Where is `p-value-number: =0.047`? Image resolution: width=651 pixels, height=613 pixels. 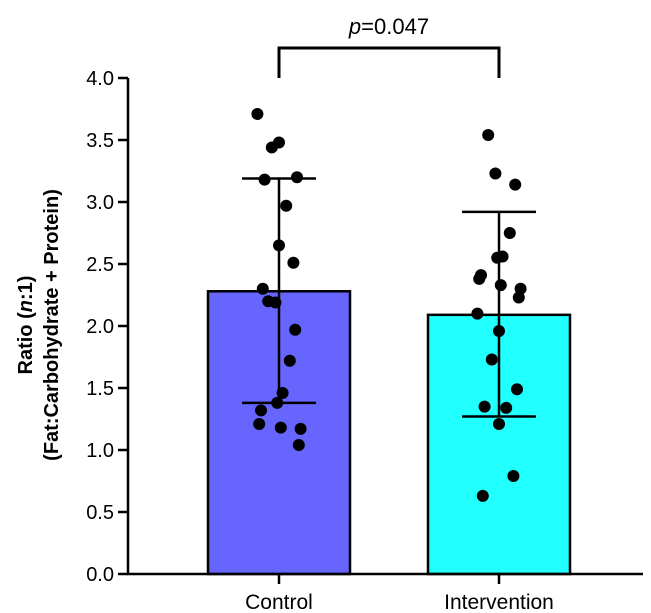
p-value-number: =0.047 is located at coordinates (395, 26).